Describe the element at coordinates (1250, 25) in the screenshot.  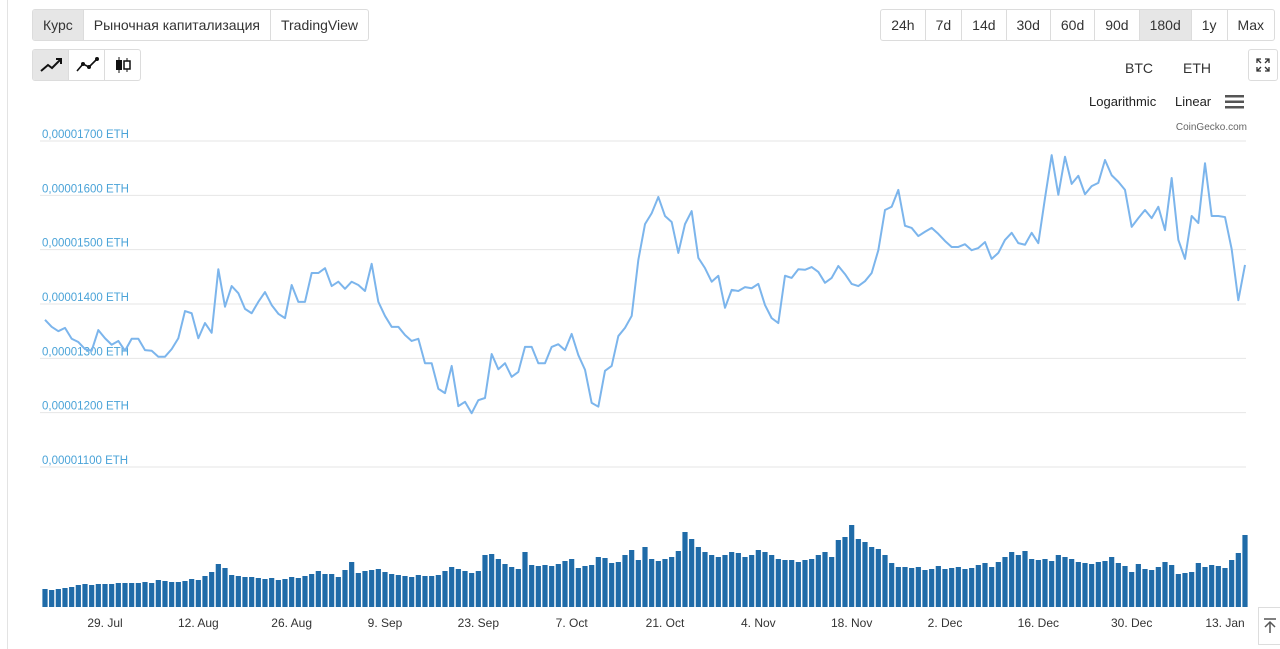
I see `range-button: Max` at that location.